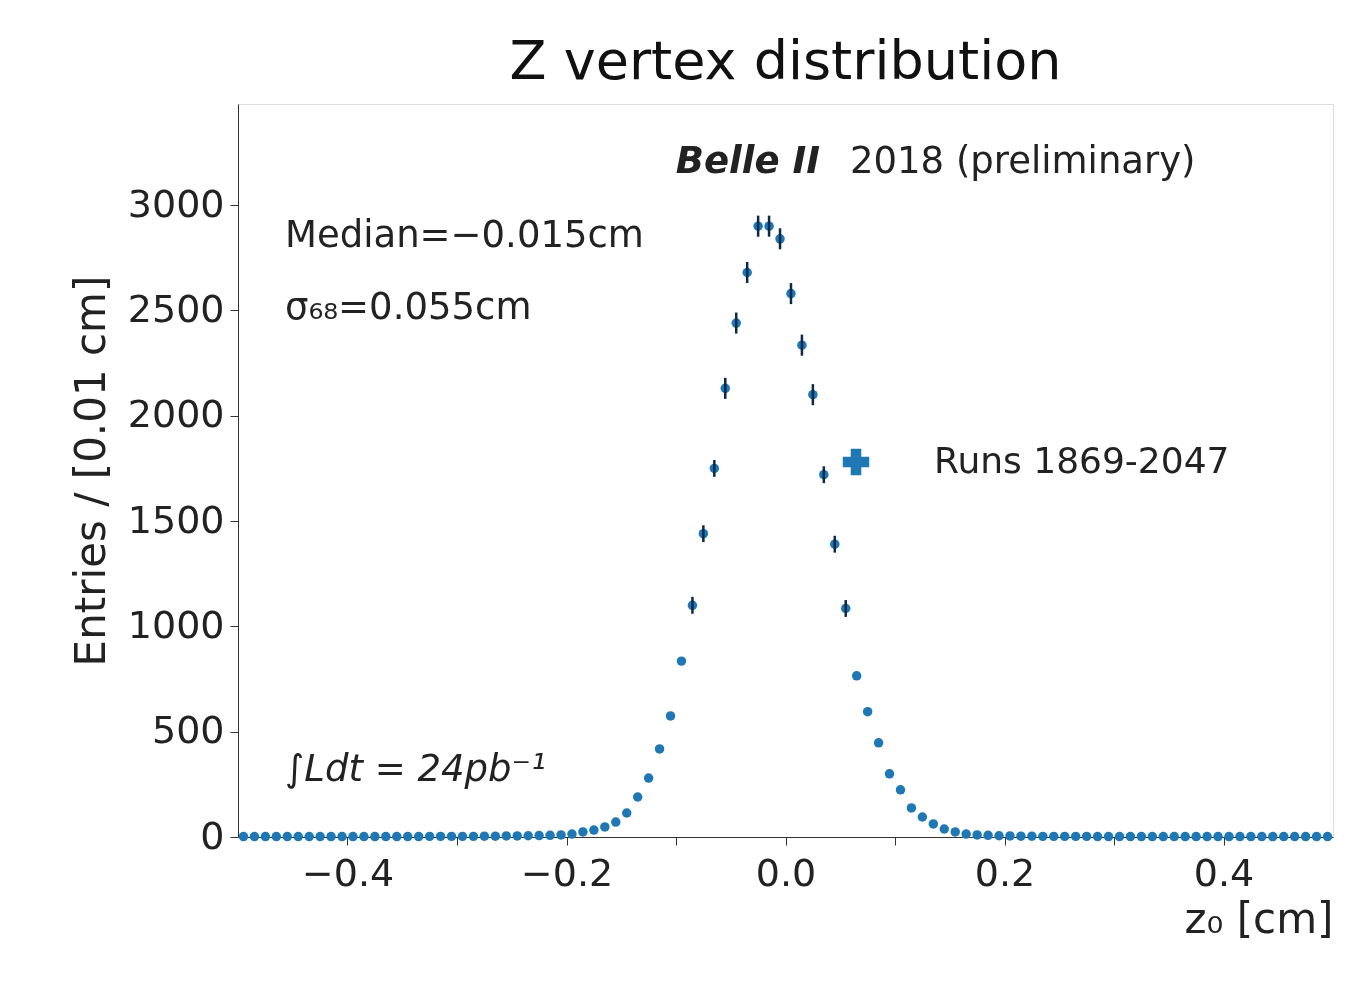 Image resolution: width=1358 pixels, height=981 pixels. Describe the element at coordinates (348, 872) in the screenshot. I see `x-tick-label: −0.4` at that location.